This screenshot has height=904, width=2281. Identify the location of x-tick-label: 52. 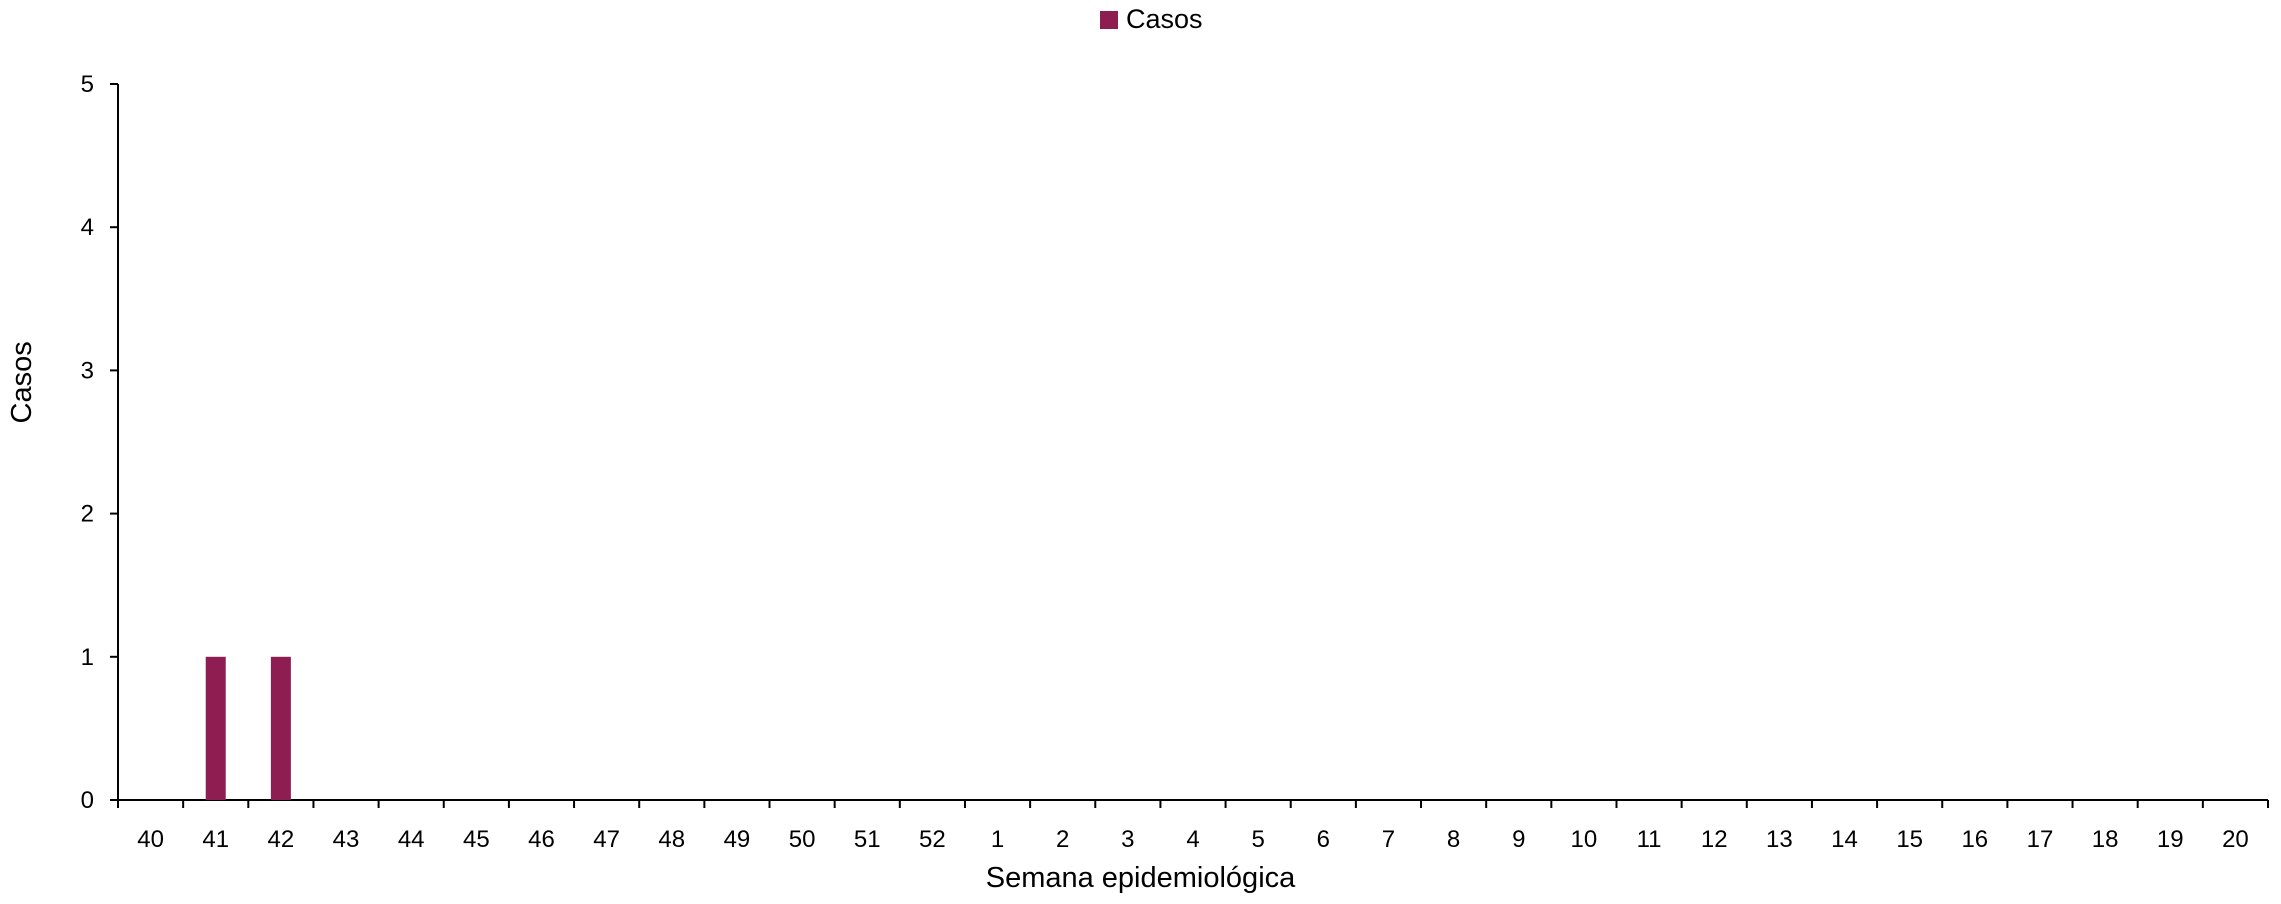
(932, 839).